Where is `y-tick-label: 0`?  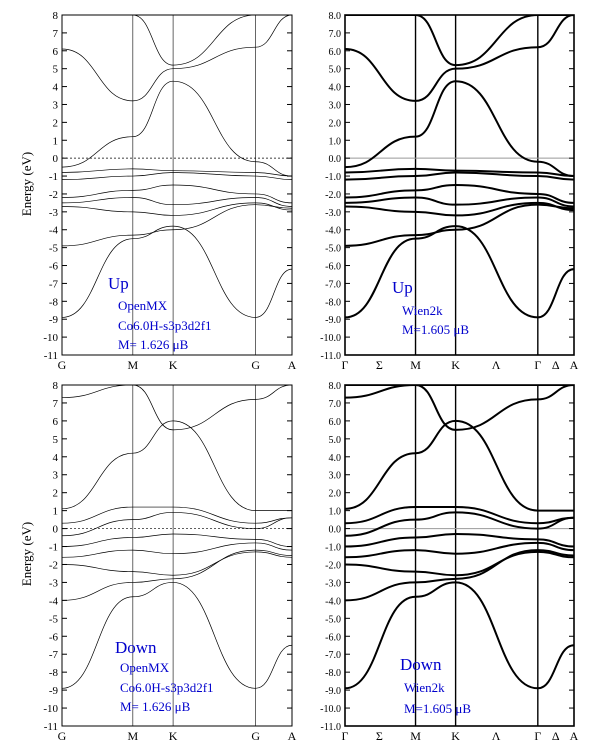 y-tick-label: 0 is located at coordinates (56, 530).